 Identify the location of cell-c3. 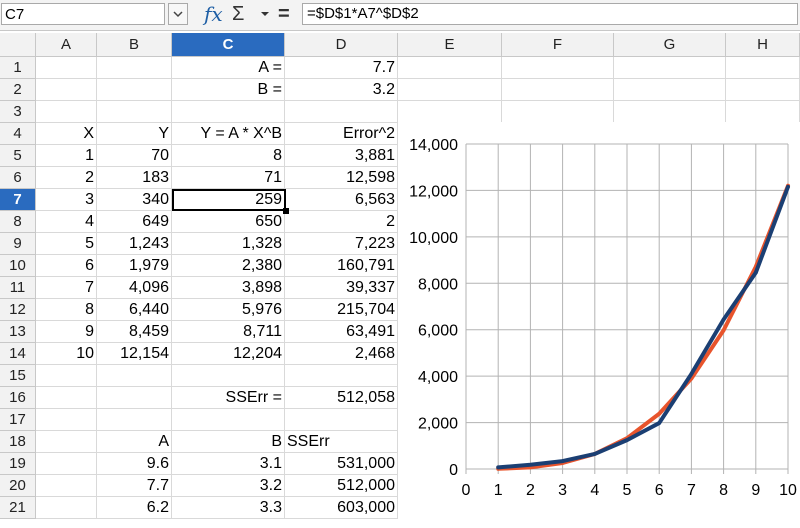
(228, 112).